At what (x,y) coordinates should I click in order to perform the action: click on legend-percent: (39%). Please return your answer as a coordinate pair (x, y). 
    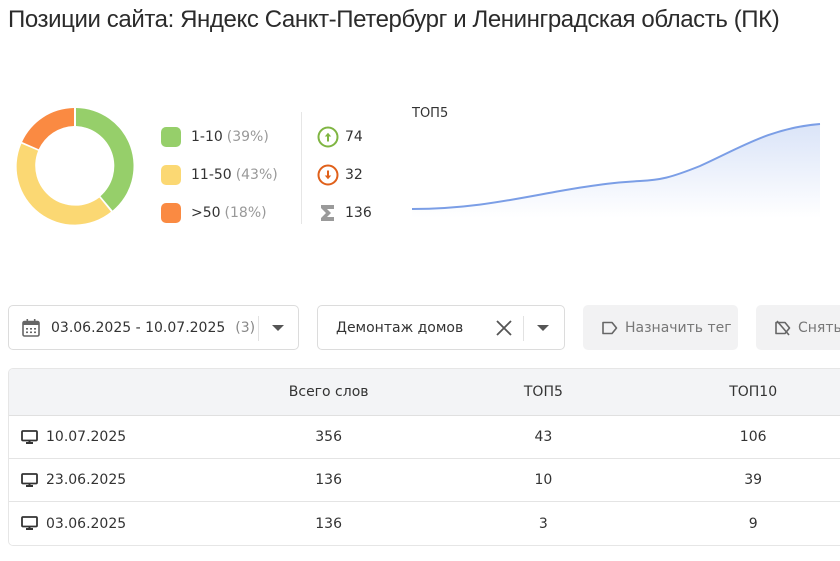
    Looking at the image, I should click on (247, 137).